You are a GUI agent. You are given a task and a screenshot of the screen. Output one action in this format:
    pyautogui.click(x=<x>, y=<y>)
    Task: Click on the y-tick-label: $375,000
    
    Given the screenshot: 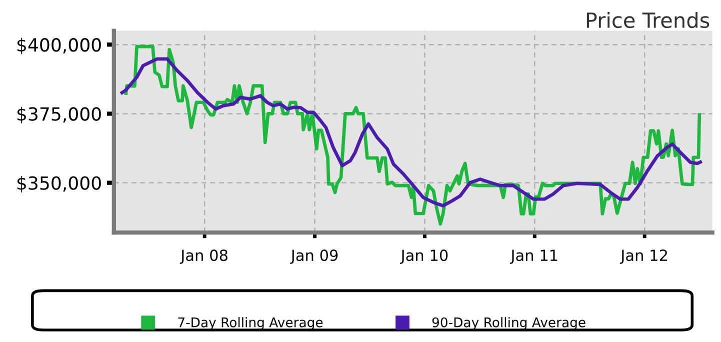 What is the action you would take?
    pyautogui.click(x=59, y=115)
    